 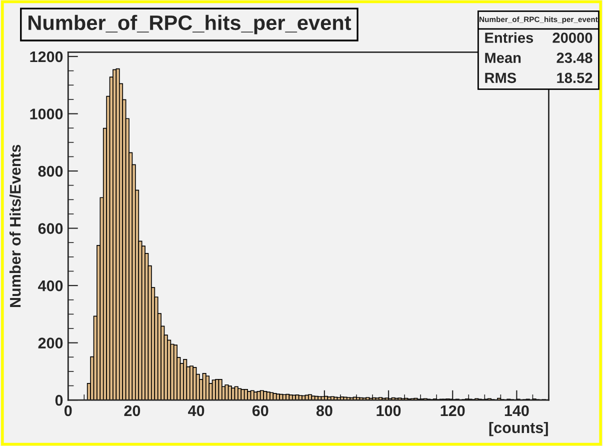 What do you see at coordinates (50, 343) in the screenshot?
I see `y-tick-label: 200` at bounding box center [50, 343].